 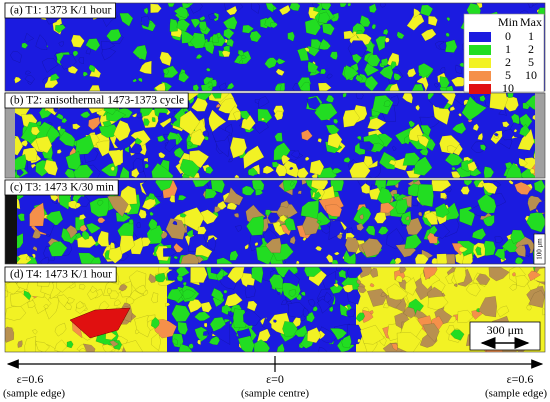 What do you see at coordinates (480, 37) in the screenshot?
I see `legend-swatch` at bounding box center [480, 37].